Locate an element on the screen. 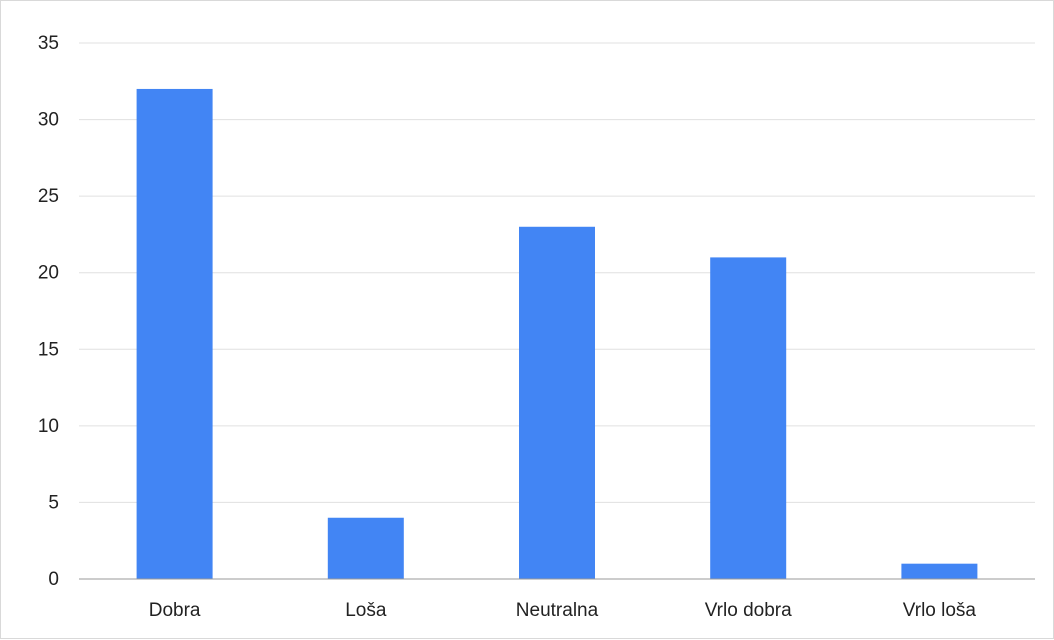  y-tick-label: 15 is located at coordinates (48, 349).